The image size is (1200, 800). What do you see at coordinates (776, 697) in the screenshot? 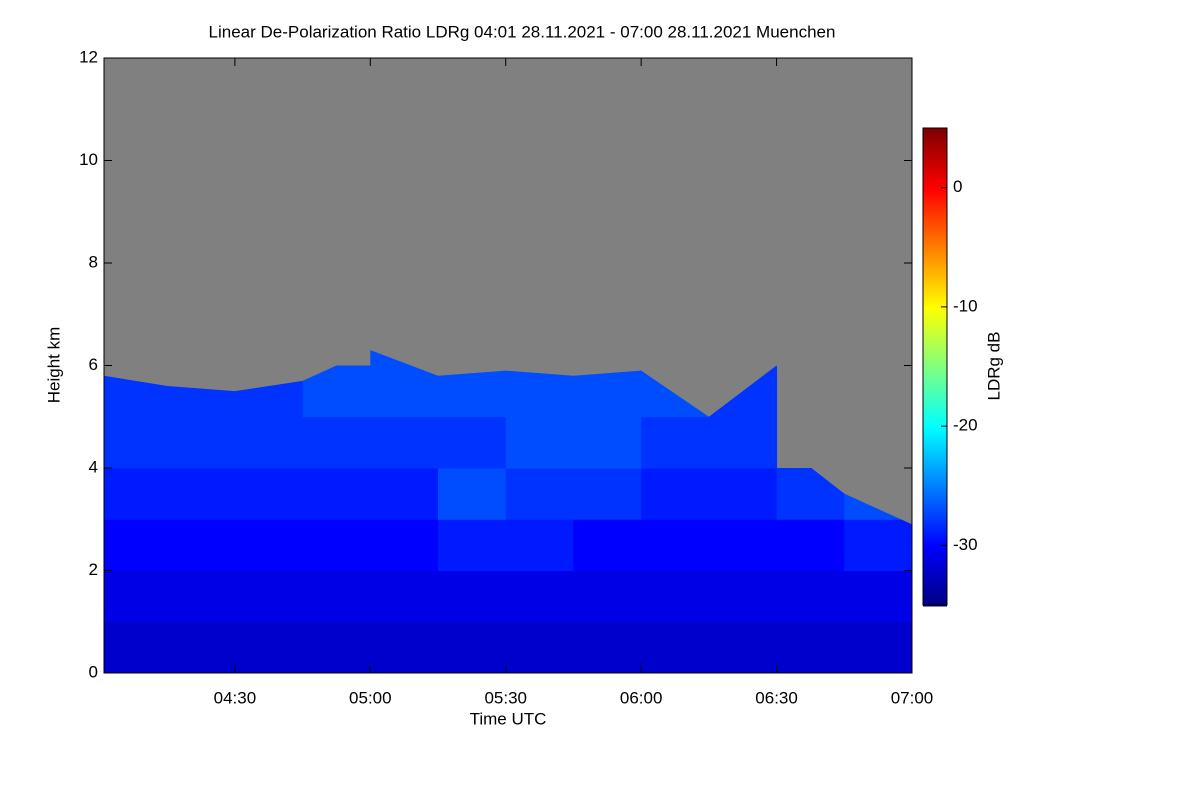
I see `x-tick-label: 06:30` at bounding box center [776, 697].